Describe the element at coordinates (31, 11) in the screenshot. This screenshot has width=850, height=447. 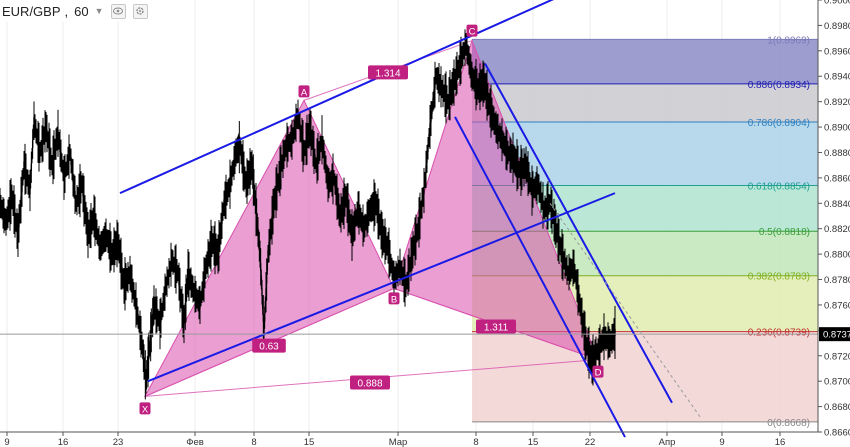
I see `symbol-label: EUR/GBP` at that location.